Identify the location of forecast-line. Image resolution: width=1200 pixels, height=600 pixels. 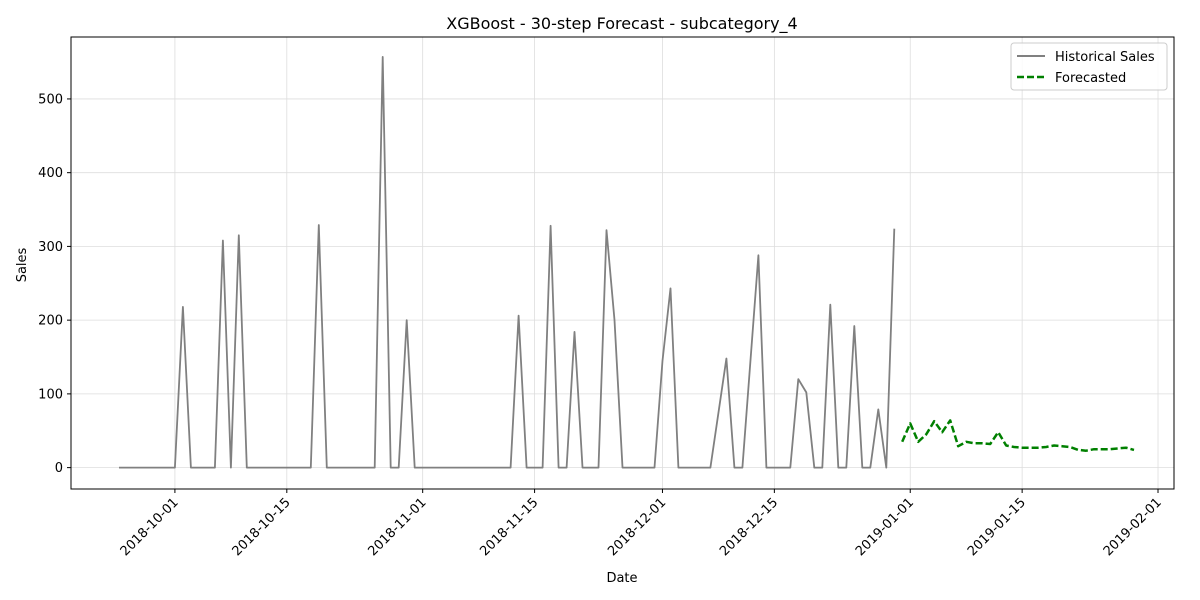
(1018, 435).